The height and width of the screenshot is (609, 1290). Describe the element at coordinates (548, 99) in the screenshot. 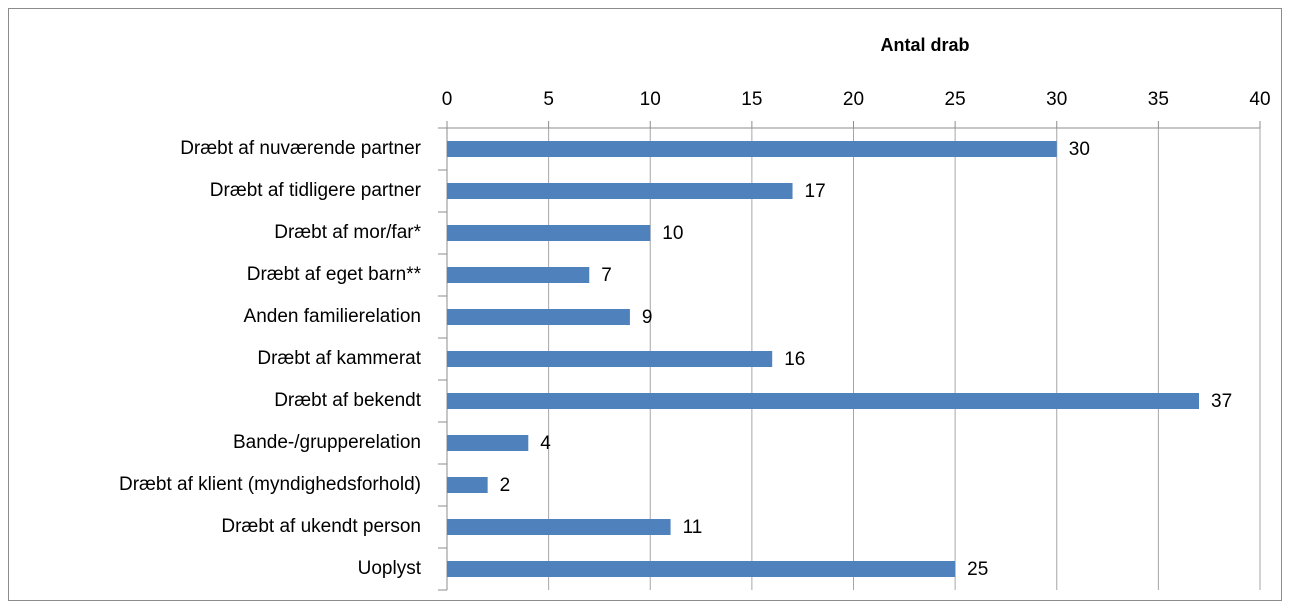

I see `x-tick-label: 5` at that location.